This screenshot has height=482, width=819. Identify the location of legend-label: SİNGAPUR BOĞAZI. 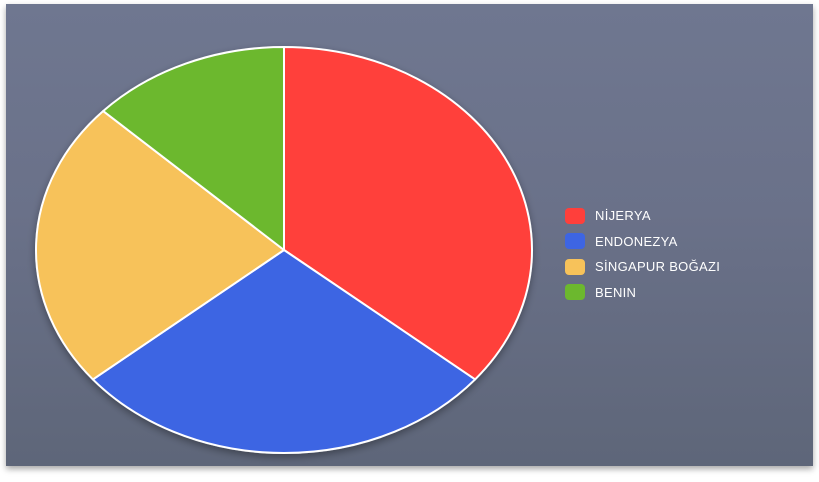
(658, 267).